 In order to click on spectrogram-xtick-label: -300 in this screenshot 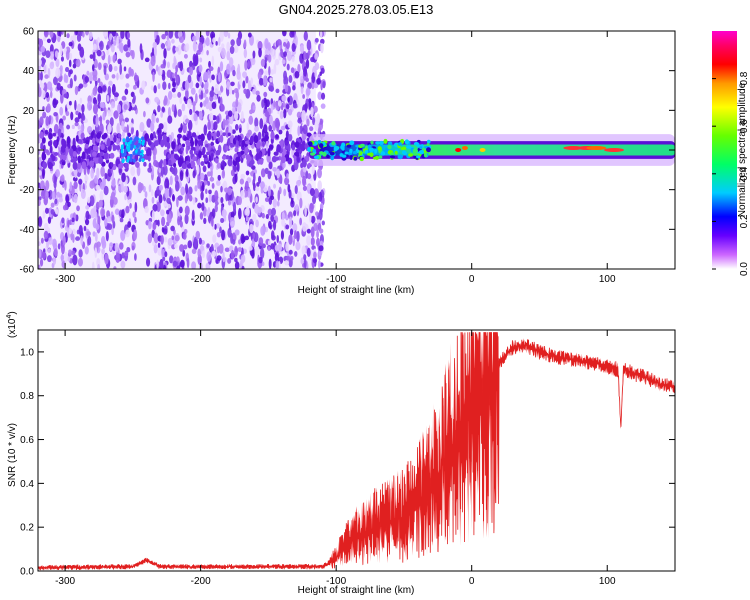, I will do `click(65, 279)`.